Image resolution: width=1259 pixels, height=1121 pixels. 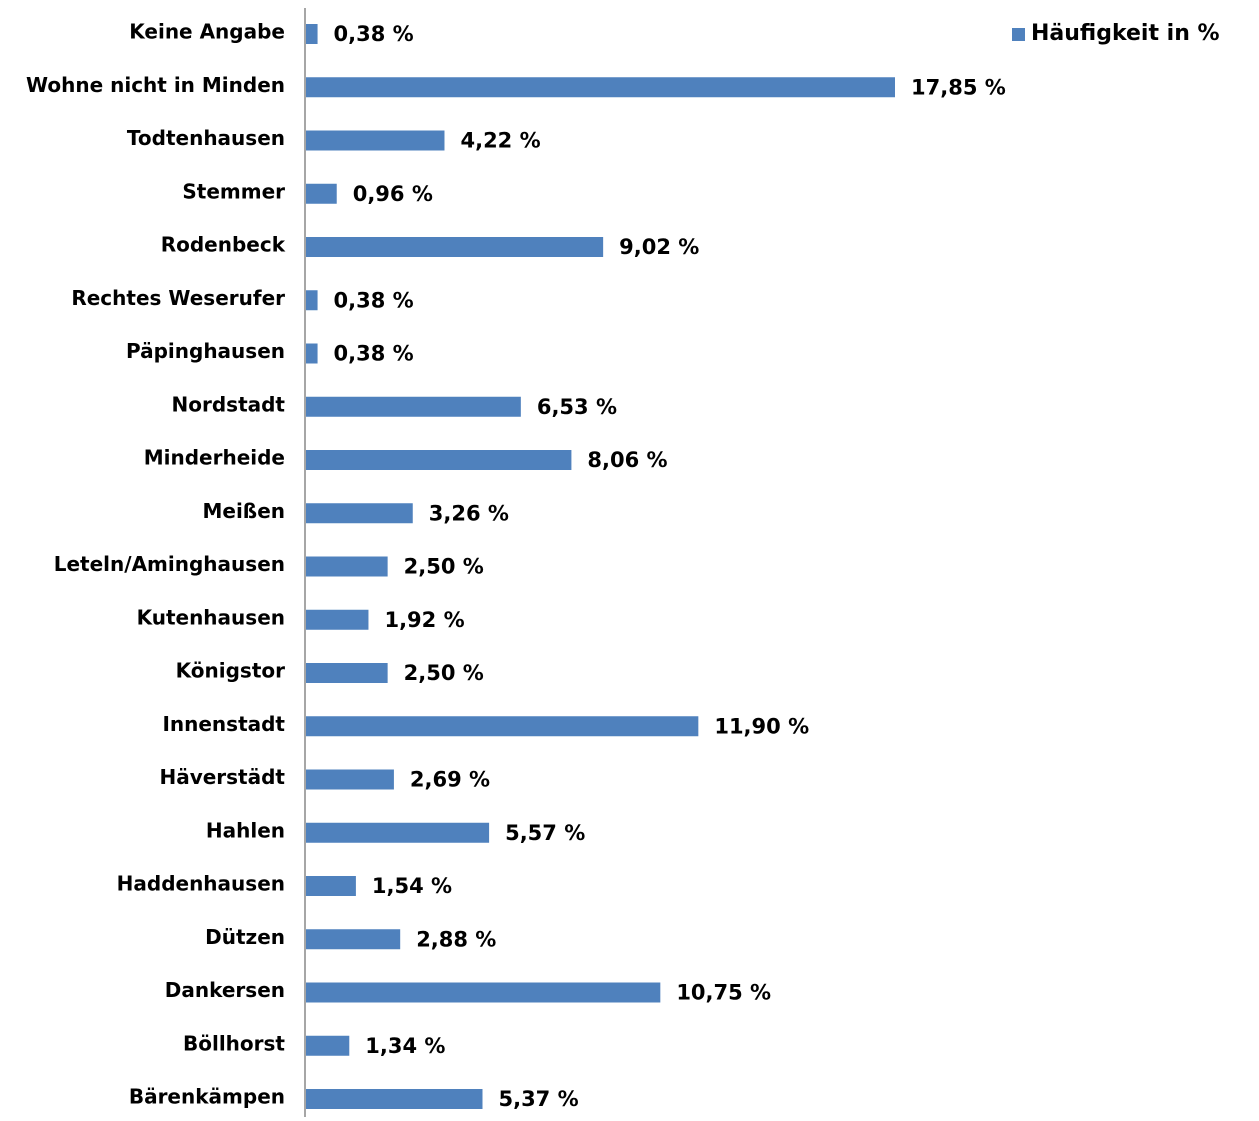 I want to click on category-label: Meißen, so click(x=243, y=511).